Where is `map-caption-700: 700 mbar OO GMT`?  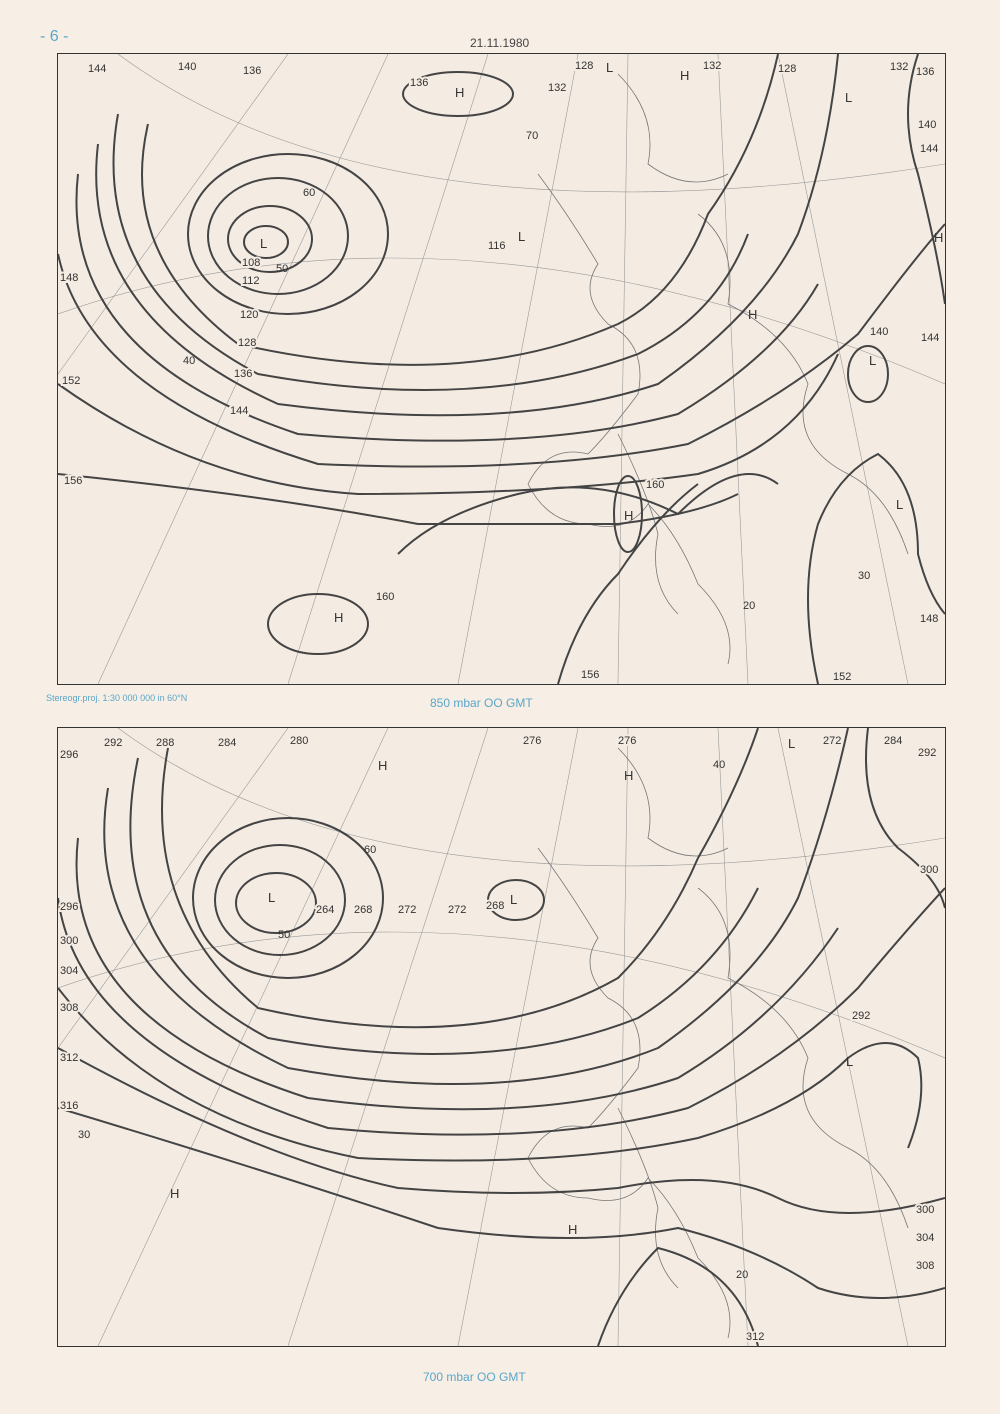 map-caption-700: 700 mbar OO GMT is located at coordinates (474, 1377).